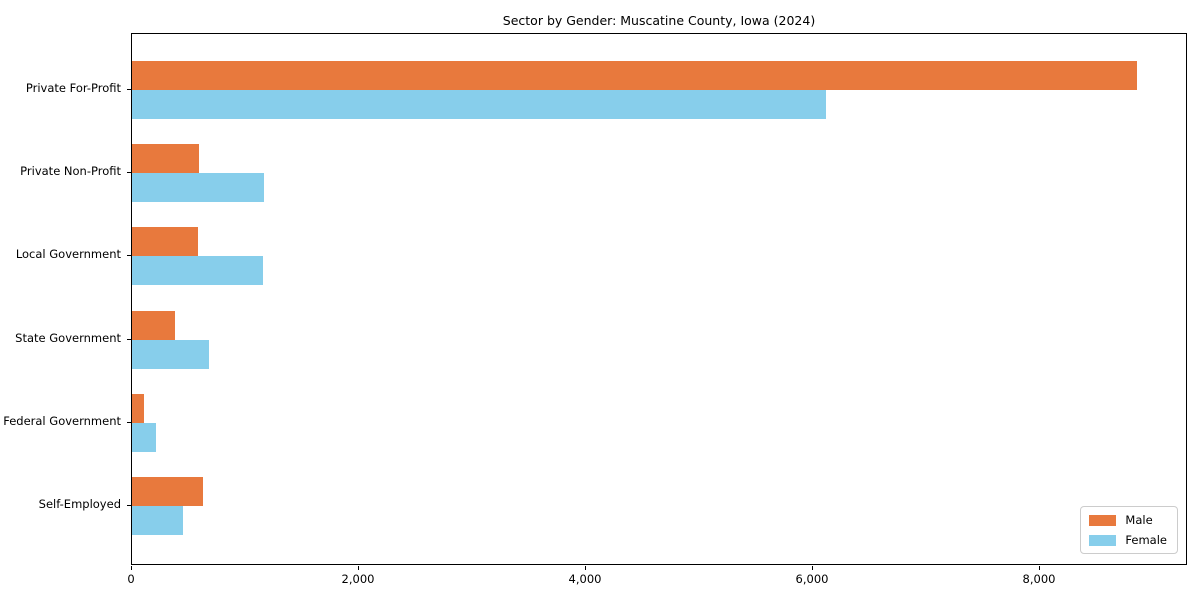  I want to click on category-label: Self-Employed, so click(79, 504).